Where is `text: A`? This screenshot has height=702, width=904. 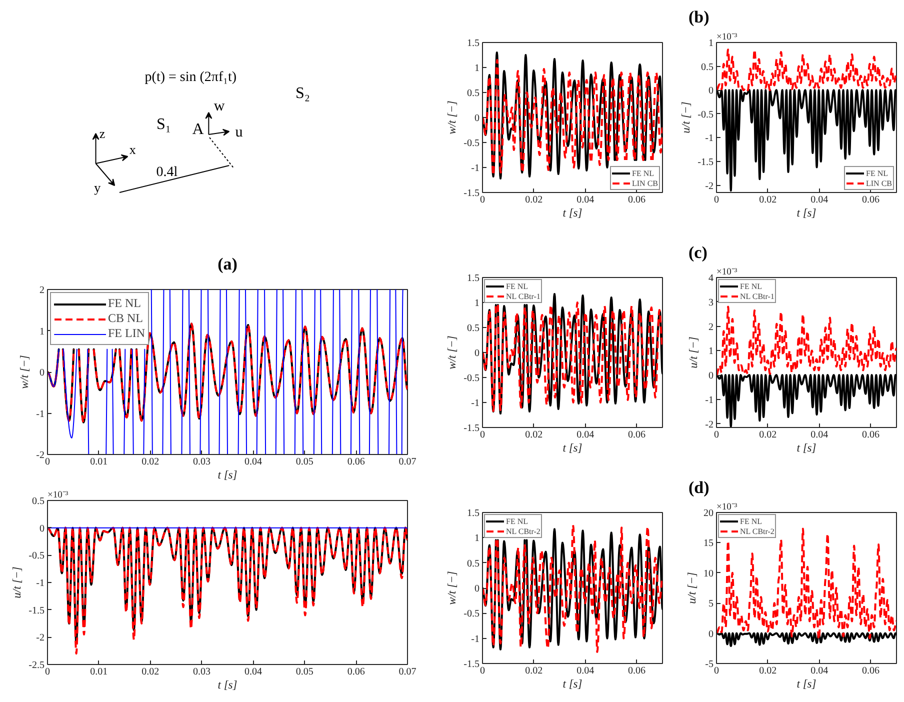
text: A is located at coordinates (198, 129).